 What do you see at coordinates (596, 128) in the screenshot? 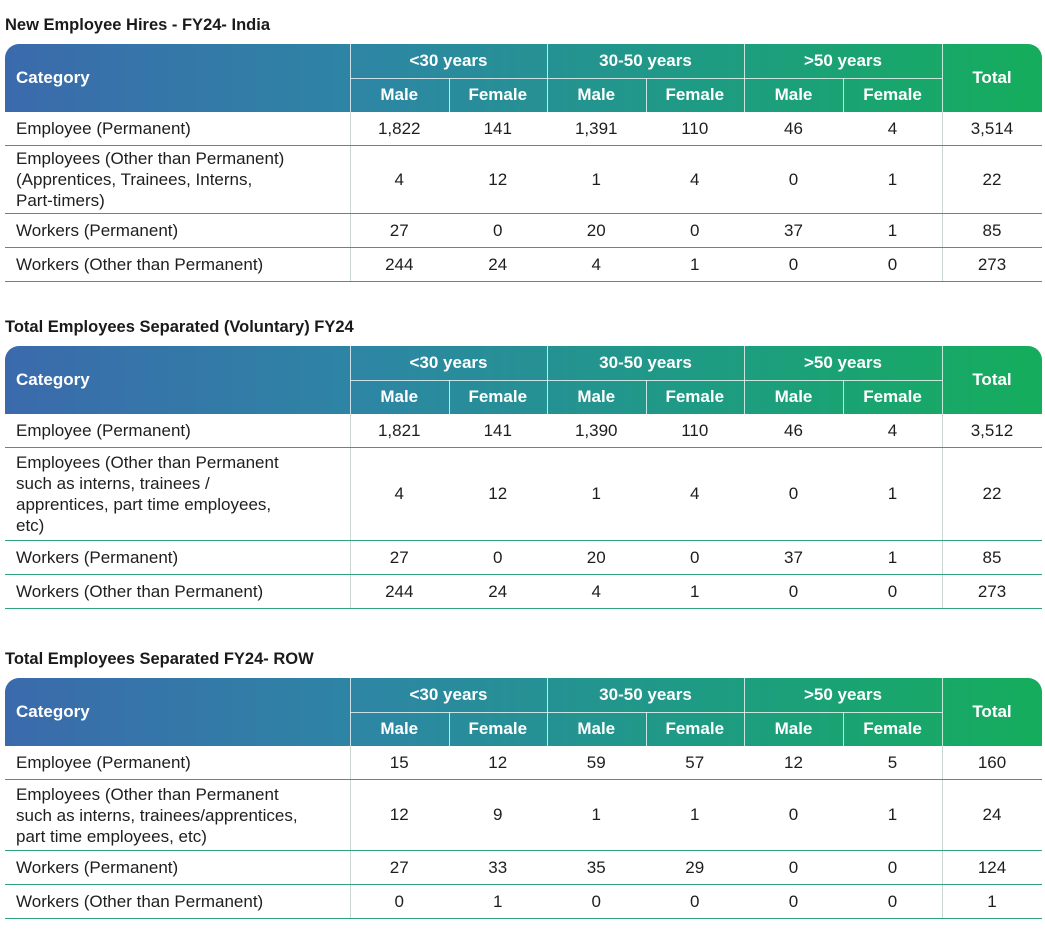
I see `row-value: 1,391` at bounding box center [596, 128].